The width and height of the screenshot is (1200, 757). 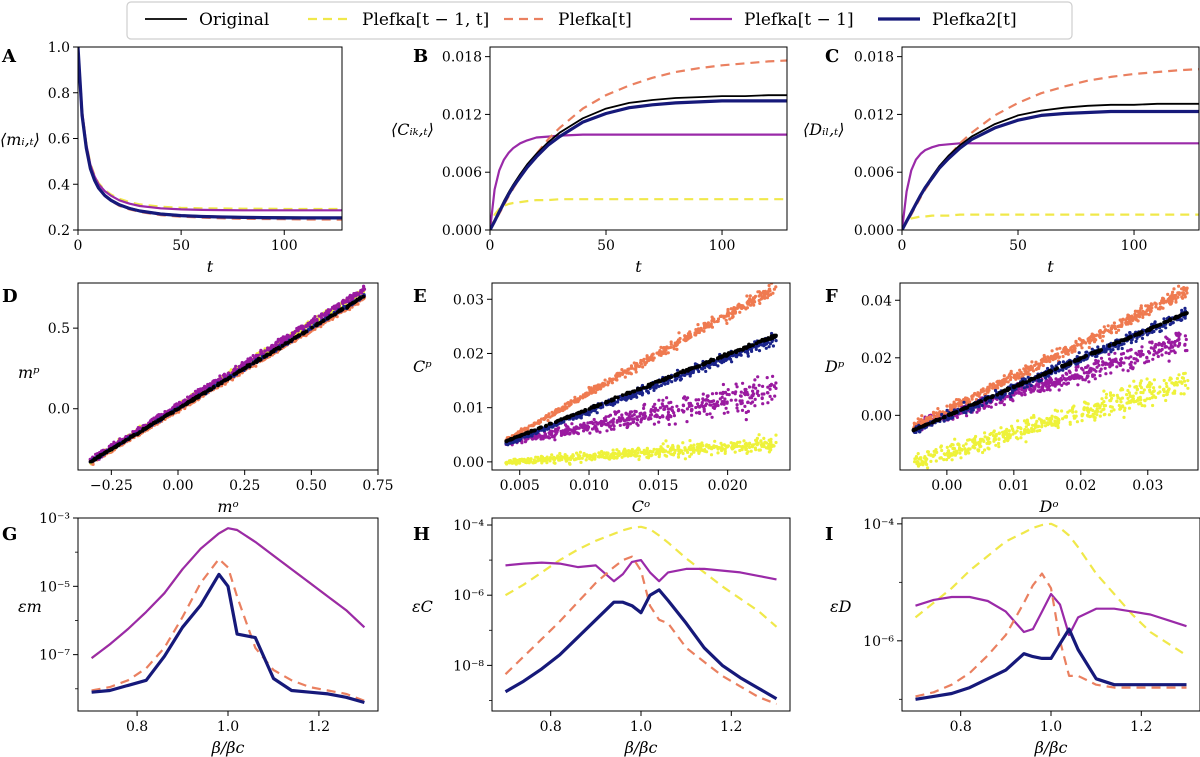 I want to click on y-tick-label: 0.8, so click(x=59, y=94).